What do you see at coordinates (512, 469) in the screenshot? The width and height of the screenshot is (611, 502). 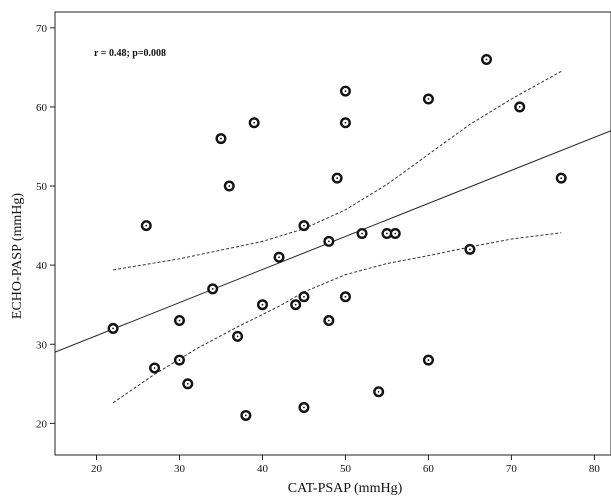 I see `x-tick-label: 70` at bounding box center [512, 469].